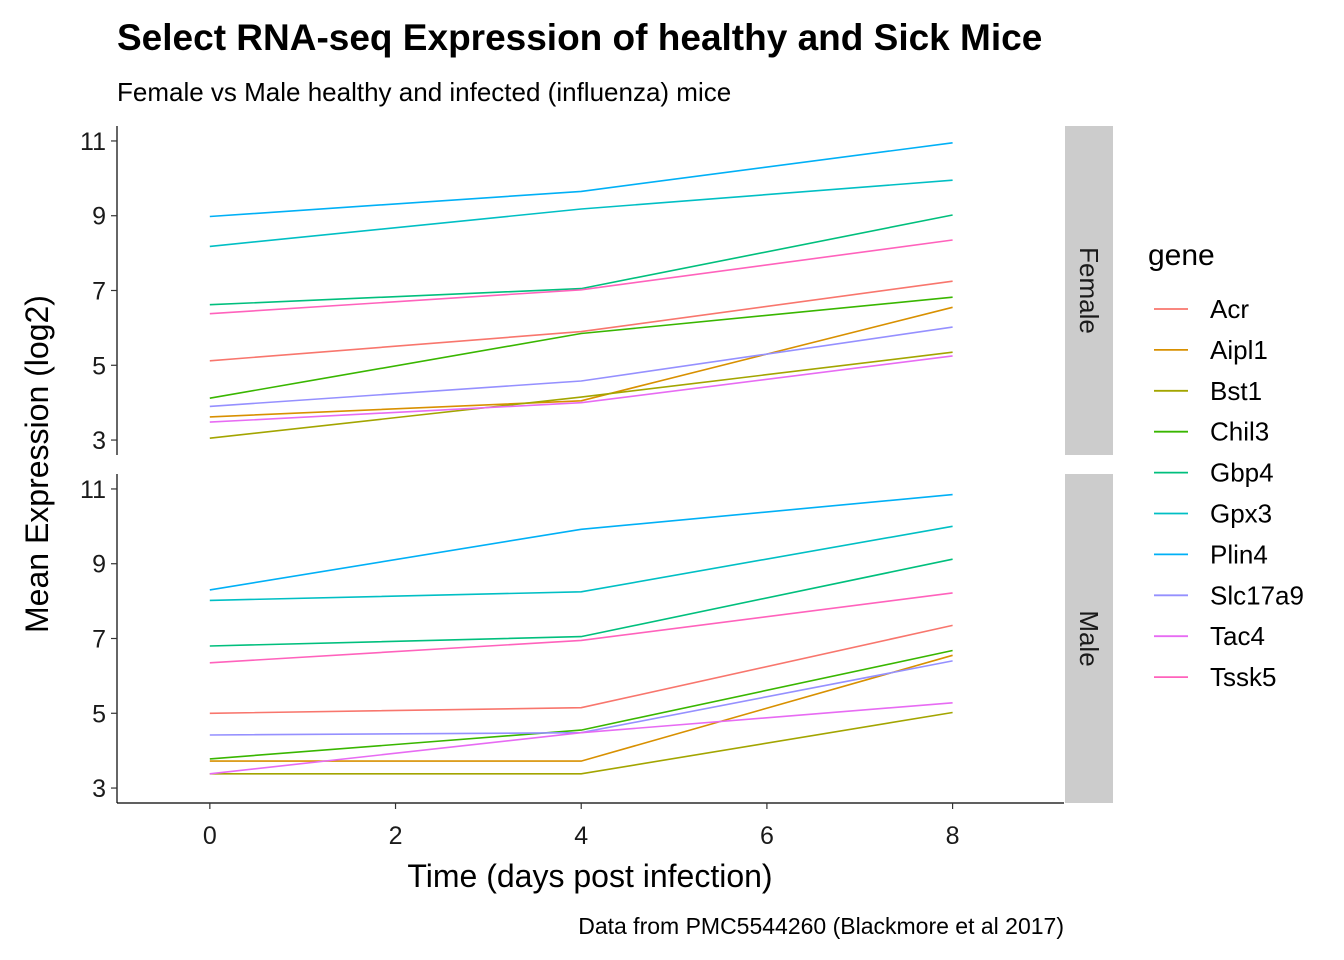 The height and width of the screenshot is (960, 1344). I want to click on series-line-plin4-female, so click(581, 180).